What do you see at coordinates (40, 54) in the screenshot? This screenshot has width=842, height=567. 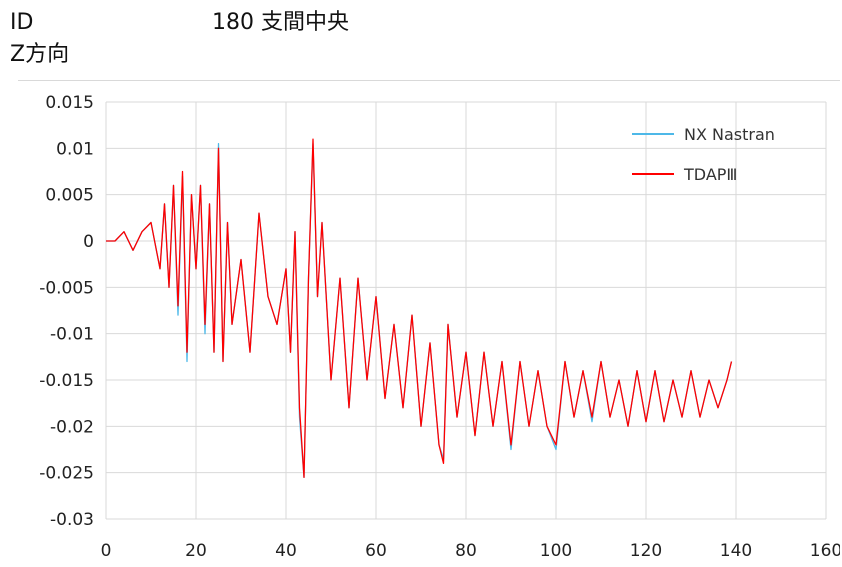 I see `chart-direction-label: Z方向` at bounding box center [40, 54].